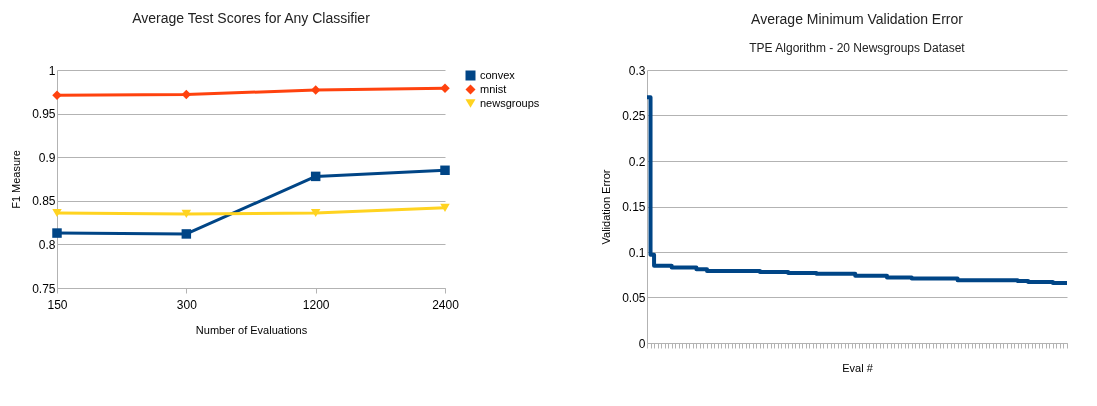 This screenshot has height=406, width=1097. Describe the element at coordinates (634, 116) in the screenshot. I see `y-tick-label: 0.25` at that location.